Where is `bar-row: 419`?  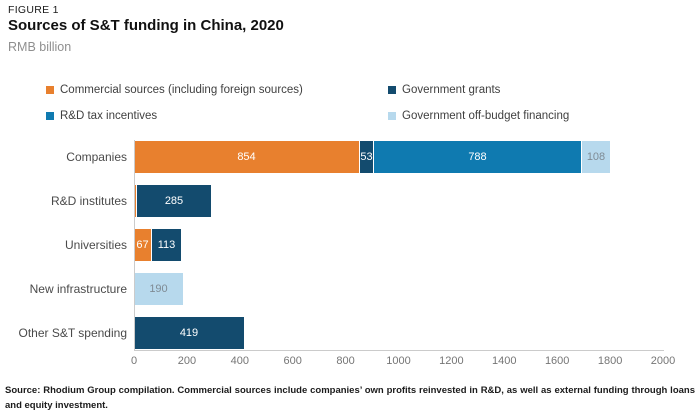 bar-row: 419 is located at coordinates (189, 333).